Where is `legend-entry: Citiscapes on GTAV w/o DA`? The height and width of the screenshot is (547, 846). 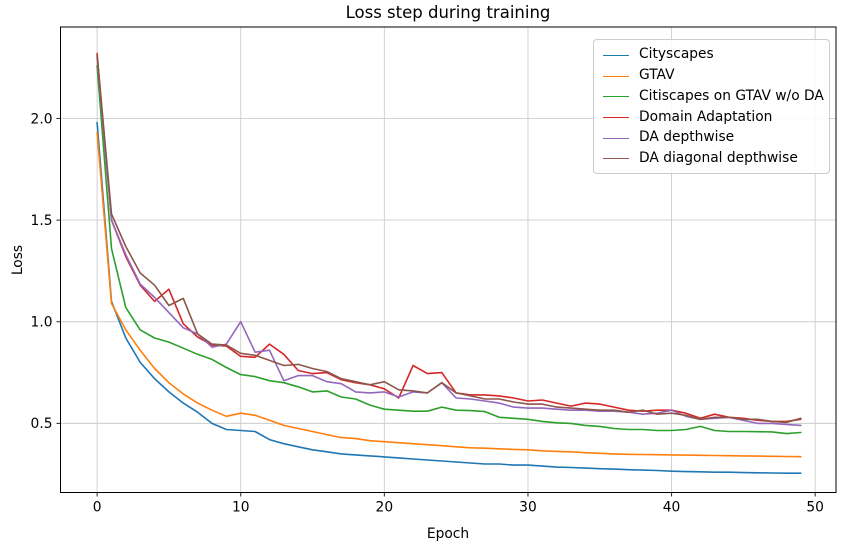
legend-entry: Citiscapes on GTAV w/o DA is located at coordinates (713, 96).